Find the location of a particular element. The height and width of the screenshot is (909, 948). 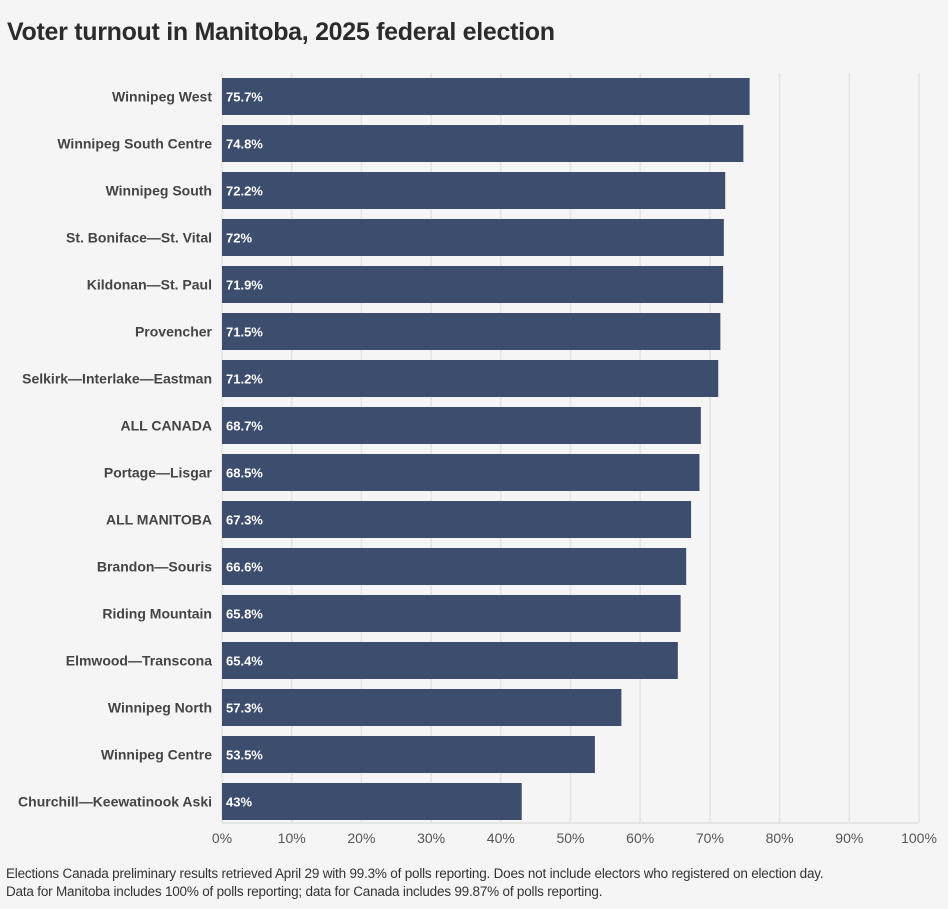

x-tick-label: 100% is located at coordinates (919, 838).